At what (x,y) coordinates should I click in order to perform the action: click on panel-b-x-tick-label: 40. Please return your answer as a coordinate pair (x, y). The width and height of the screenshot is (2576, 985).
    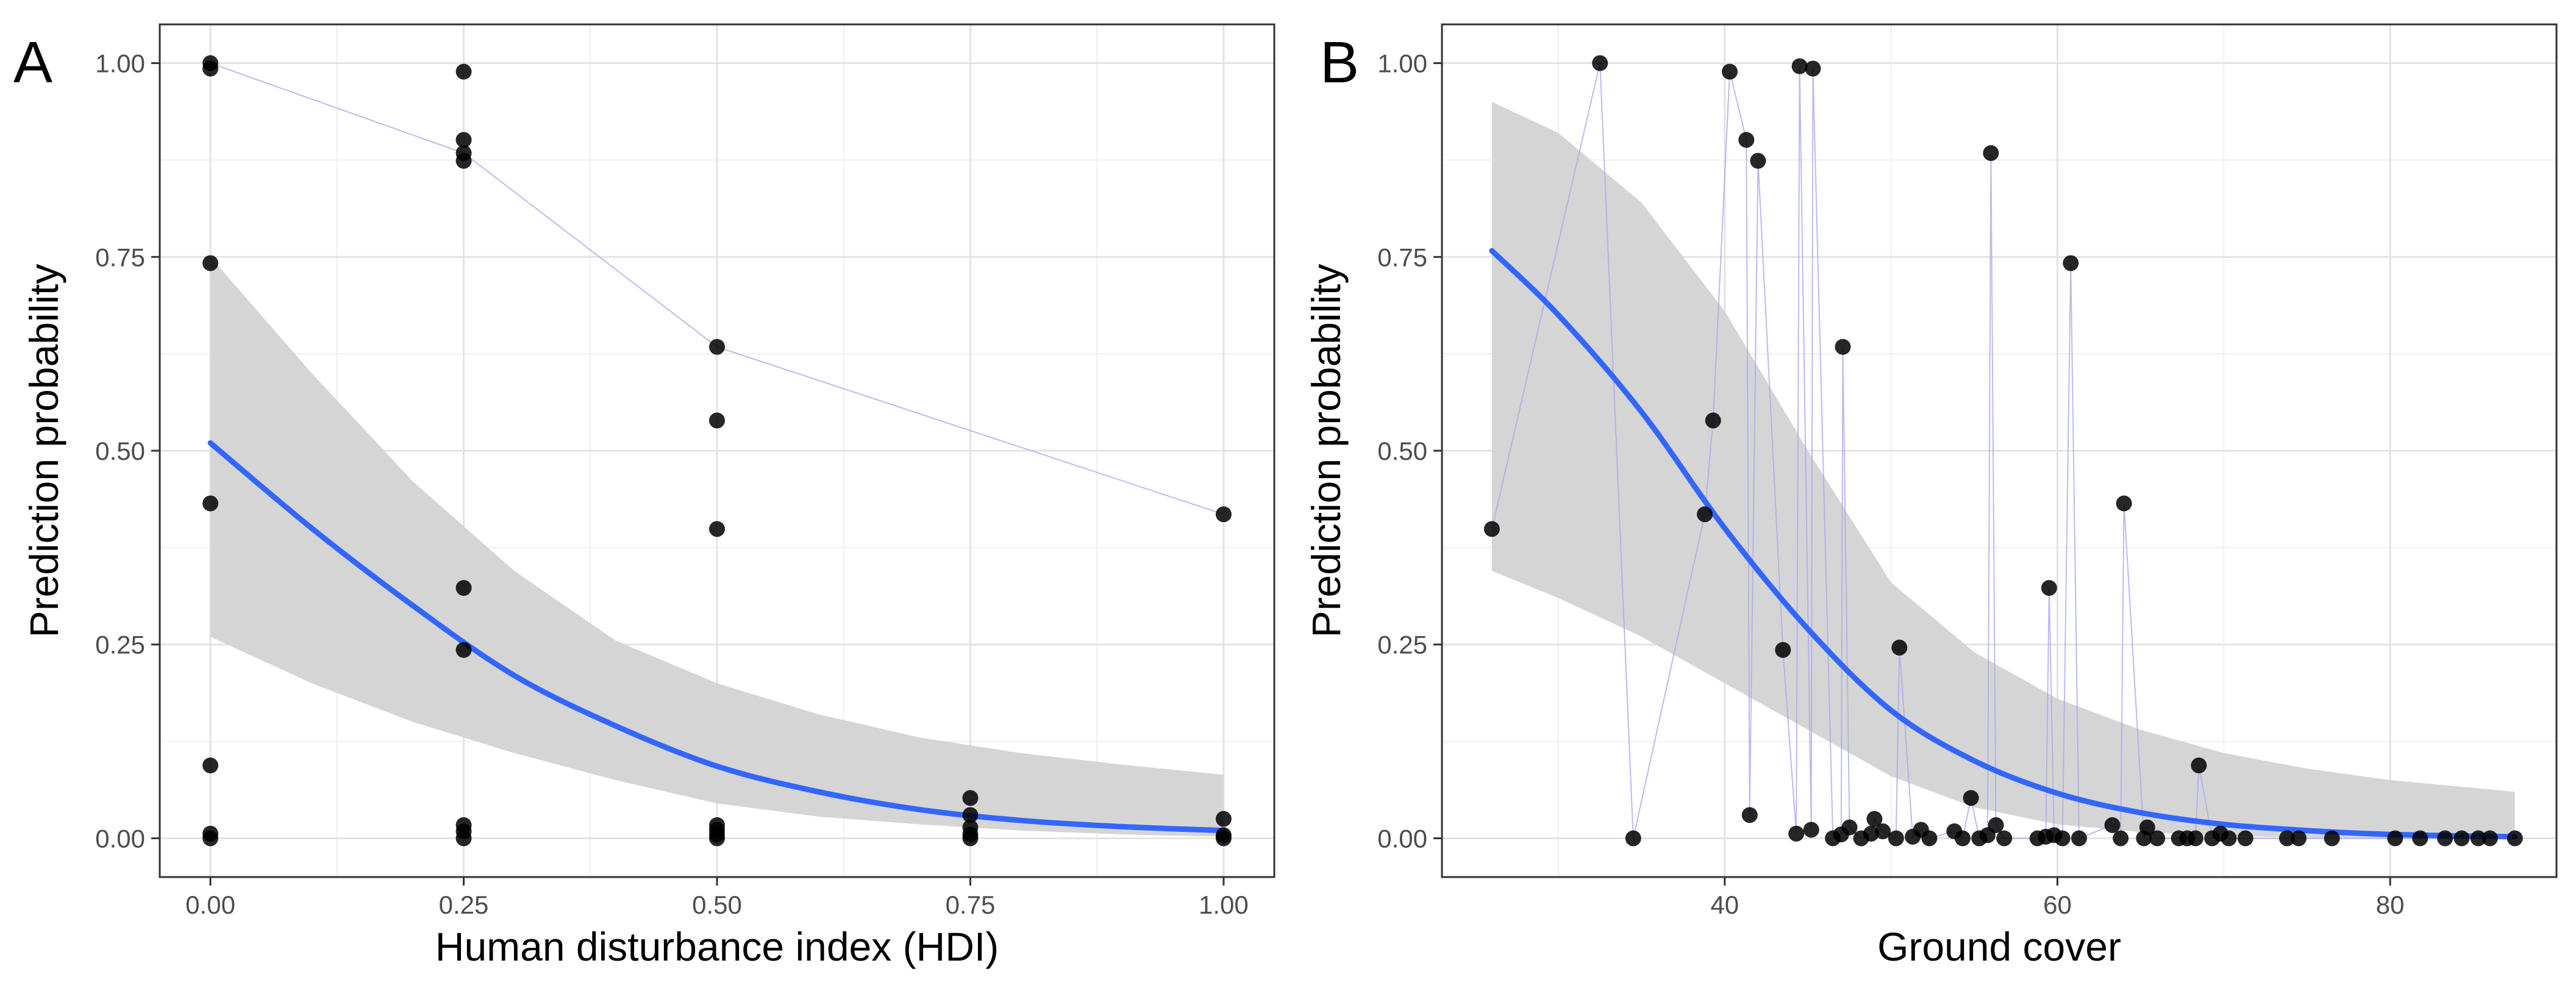
    Looking at the image, I should click on (1724, 904).